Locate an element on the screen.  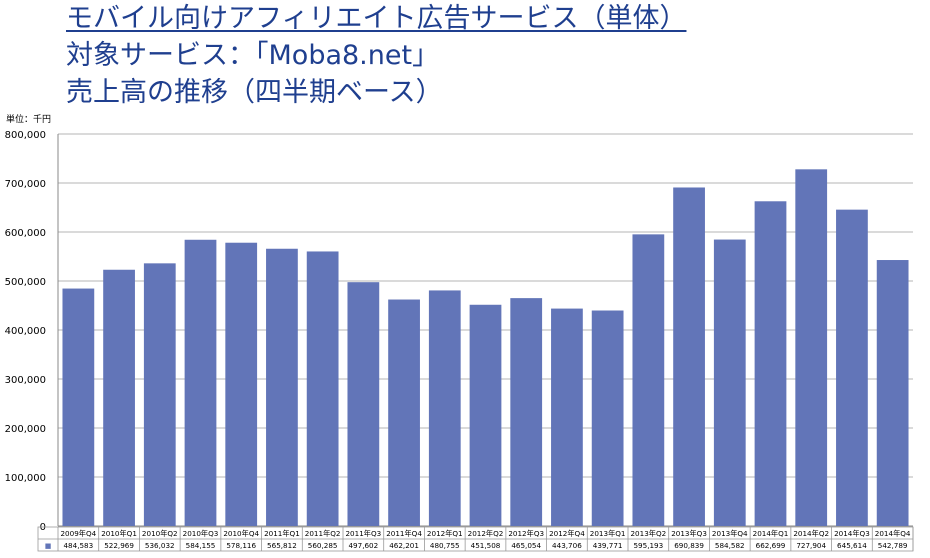
x-category-label: 2010年Q3 is located at coordinates (201, 533).